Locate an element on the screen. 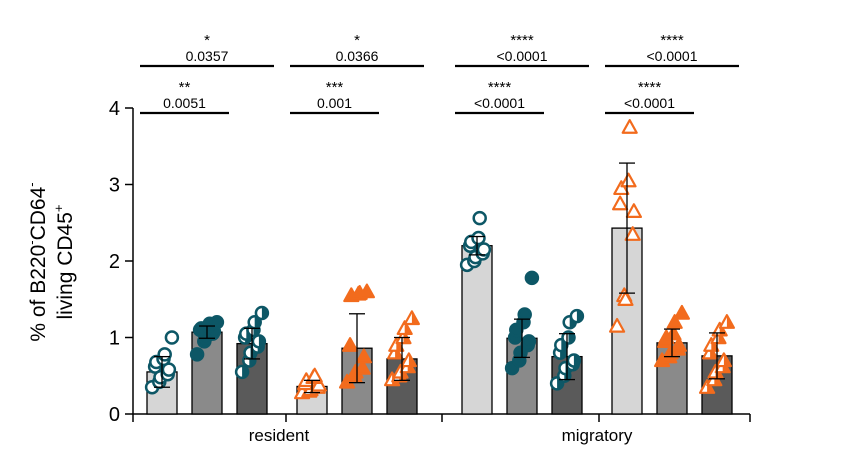 The image size is (868, 456). svg-text: living CD45+ is located at coordinates (64, 262).